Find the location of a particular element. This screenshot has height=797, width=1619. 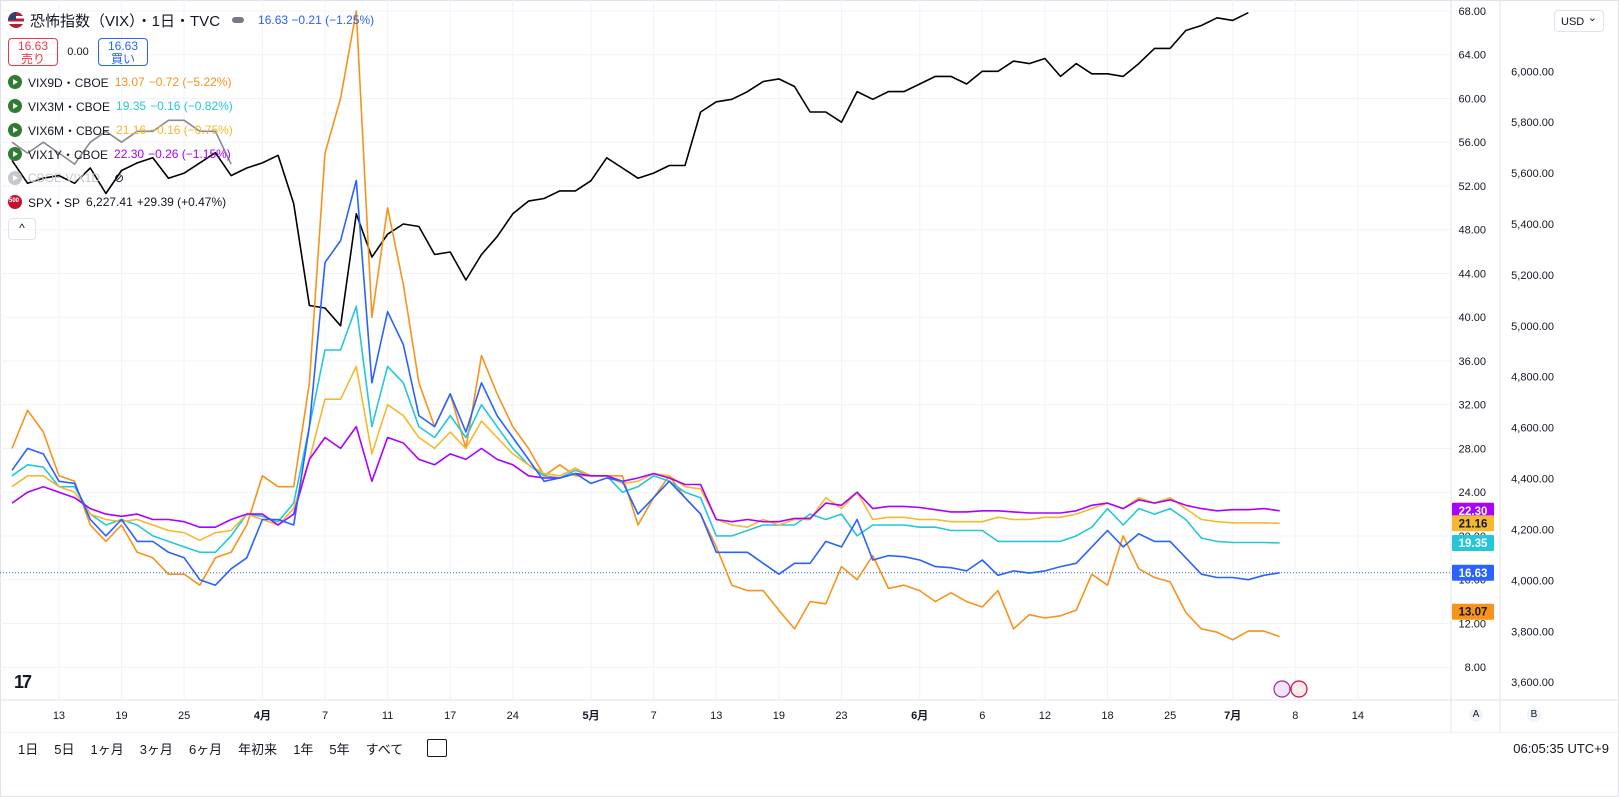

legend-change: −0.26 (−1.15%) is located at coordinates (189, 154).